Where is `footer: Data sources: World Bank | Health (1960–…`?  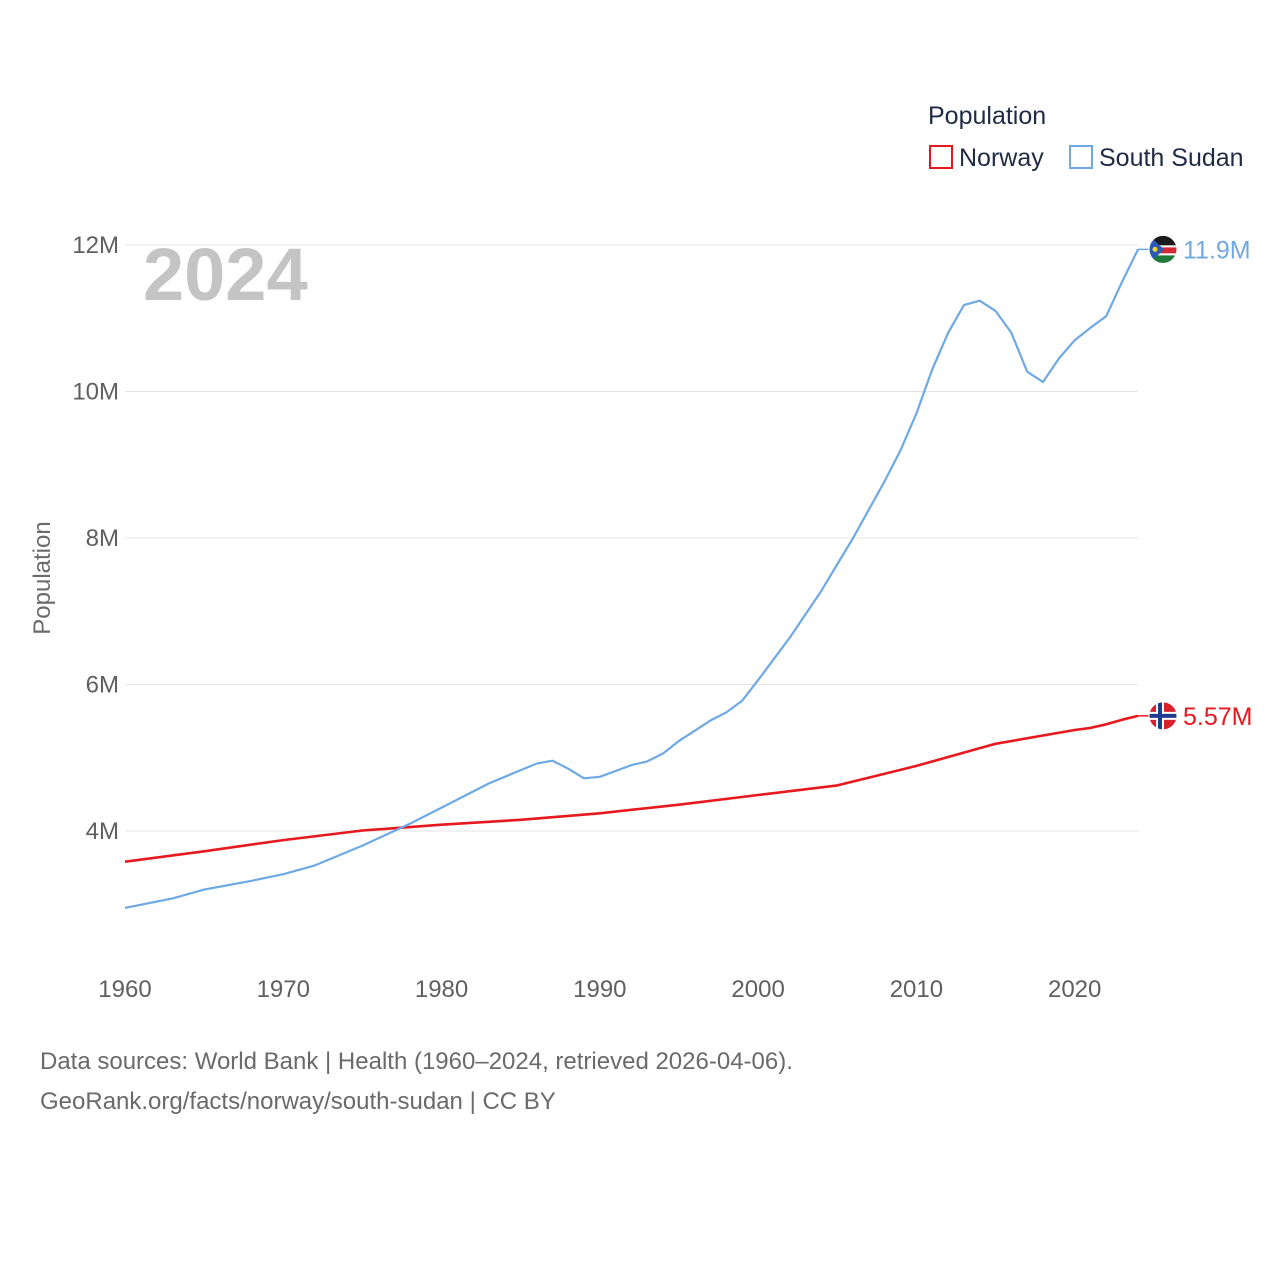
footer: Data sources: World Bank | Health (1960–… is located at coordinates (416, 1082).